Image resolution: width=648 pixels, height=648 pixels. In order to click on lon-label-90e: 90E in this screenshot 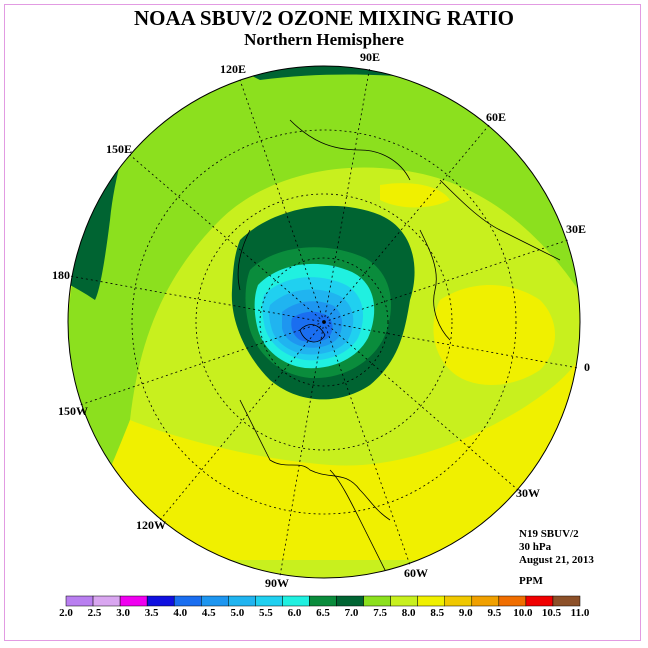, I will do `click(370, 57)`.